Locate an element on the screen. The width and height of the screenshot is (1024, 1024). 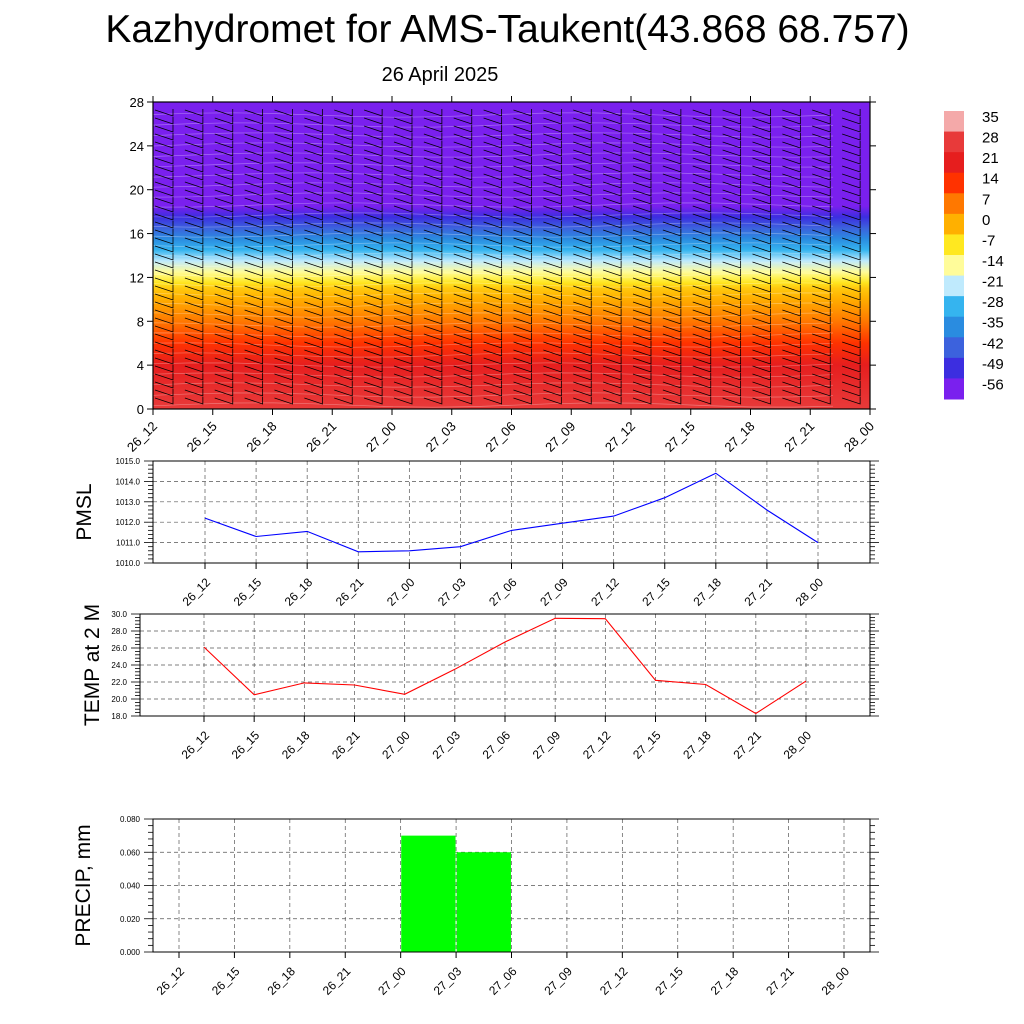
pmsl-panel-y-tick-label: 1014.0 is located at coordinates (128, 481).